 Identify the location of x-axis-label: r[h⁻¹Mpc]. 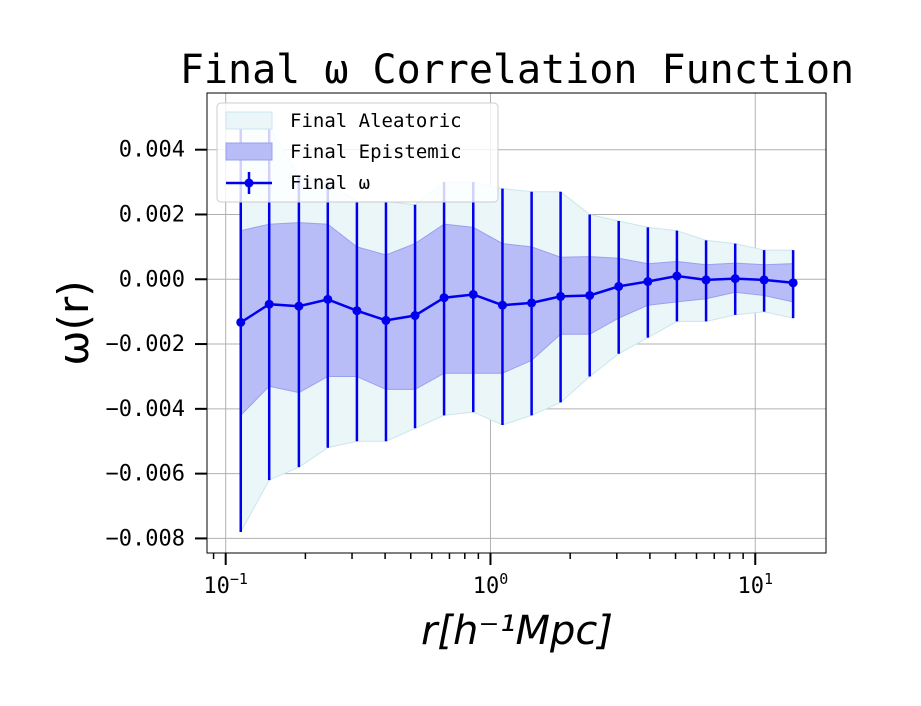
(517, 631).